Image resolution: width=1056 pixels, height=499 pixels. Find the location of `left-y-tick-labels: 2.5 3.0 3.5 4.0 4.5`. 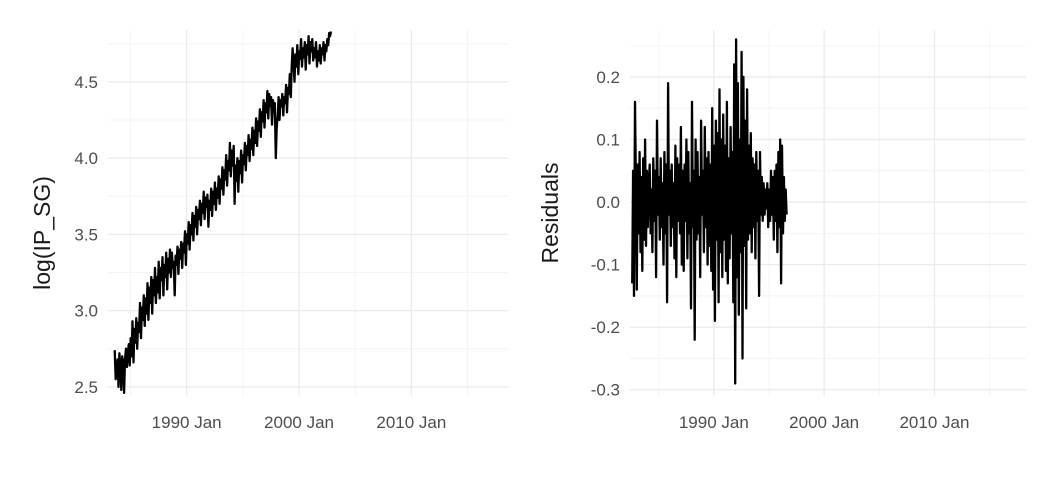

left-y-tick-labels: 2.5 3.0 3.5 4.0 4.5 is located at coordinates (86, 235).